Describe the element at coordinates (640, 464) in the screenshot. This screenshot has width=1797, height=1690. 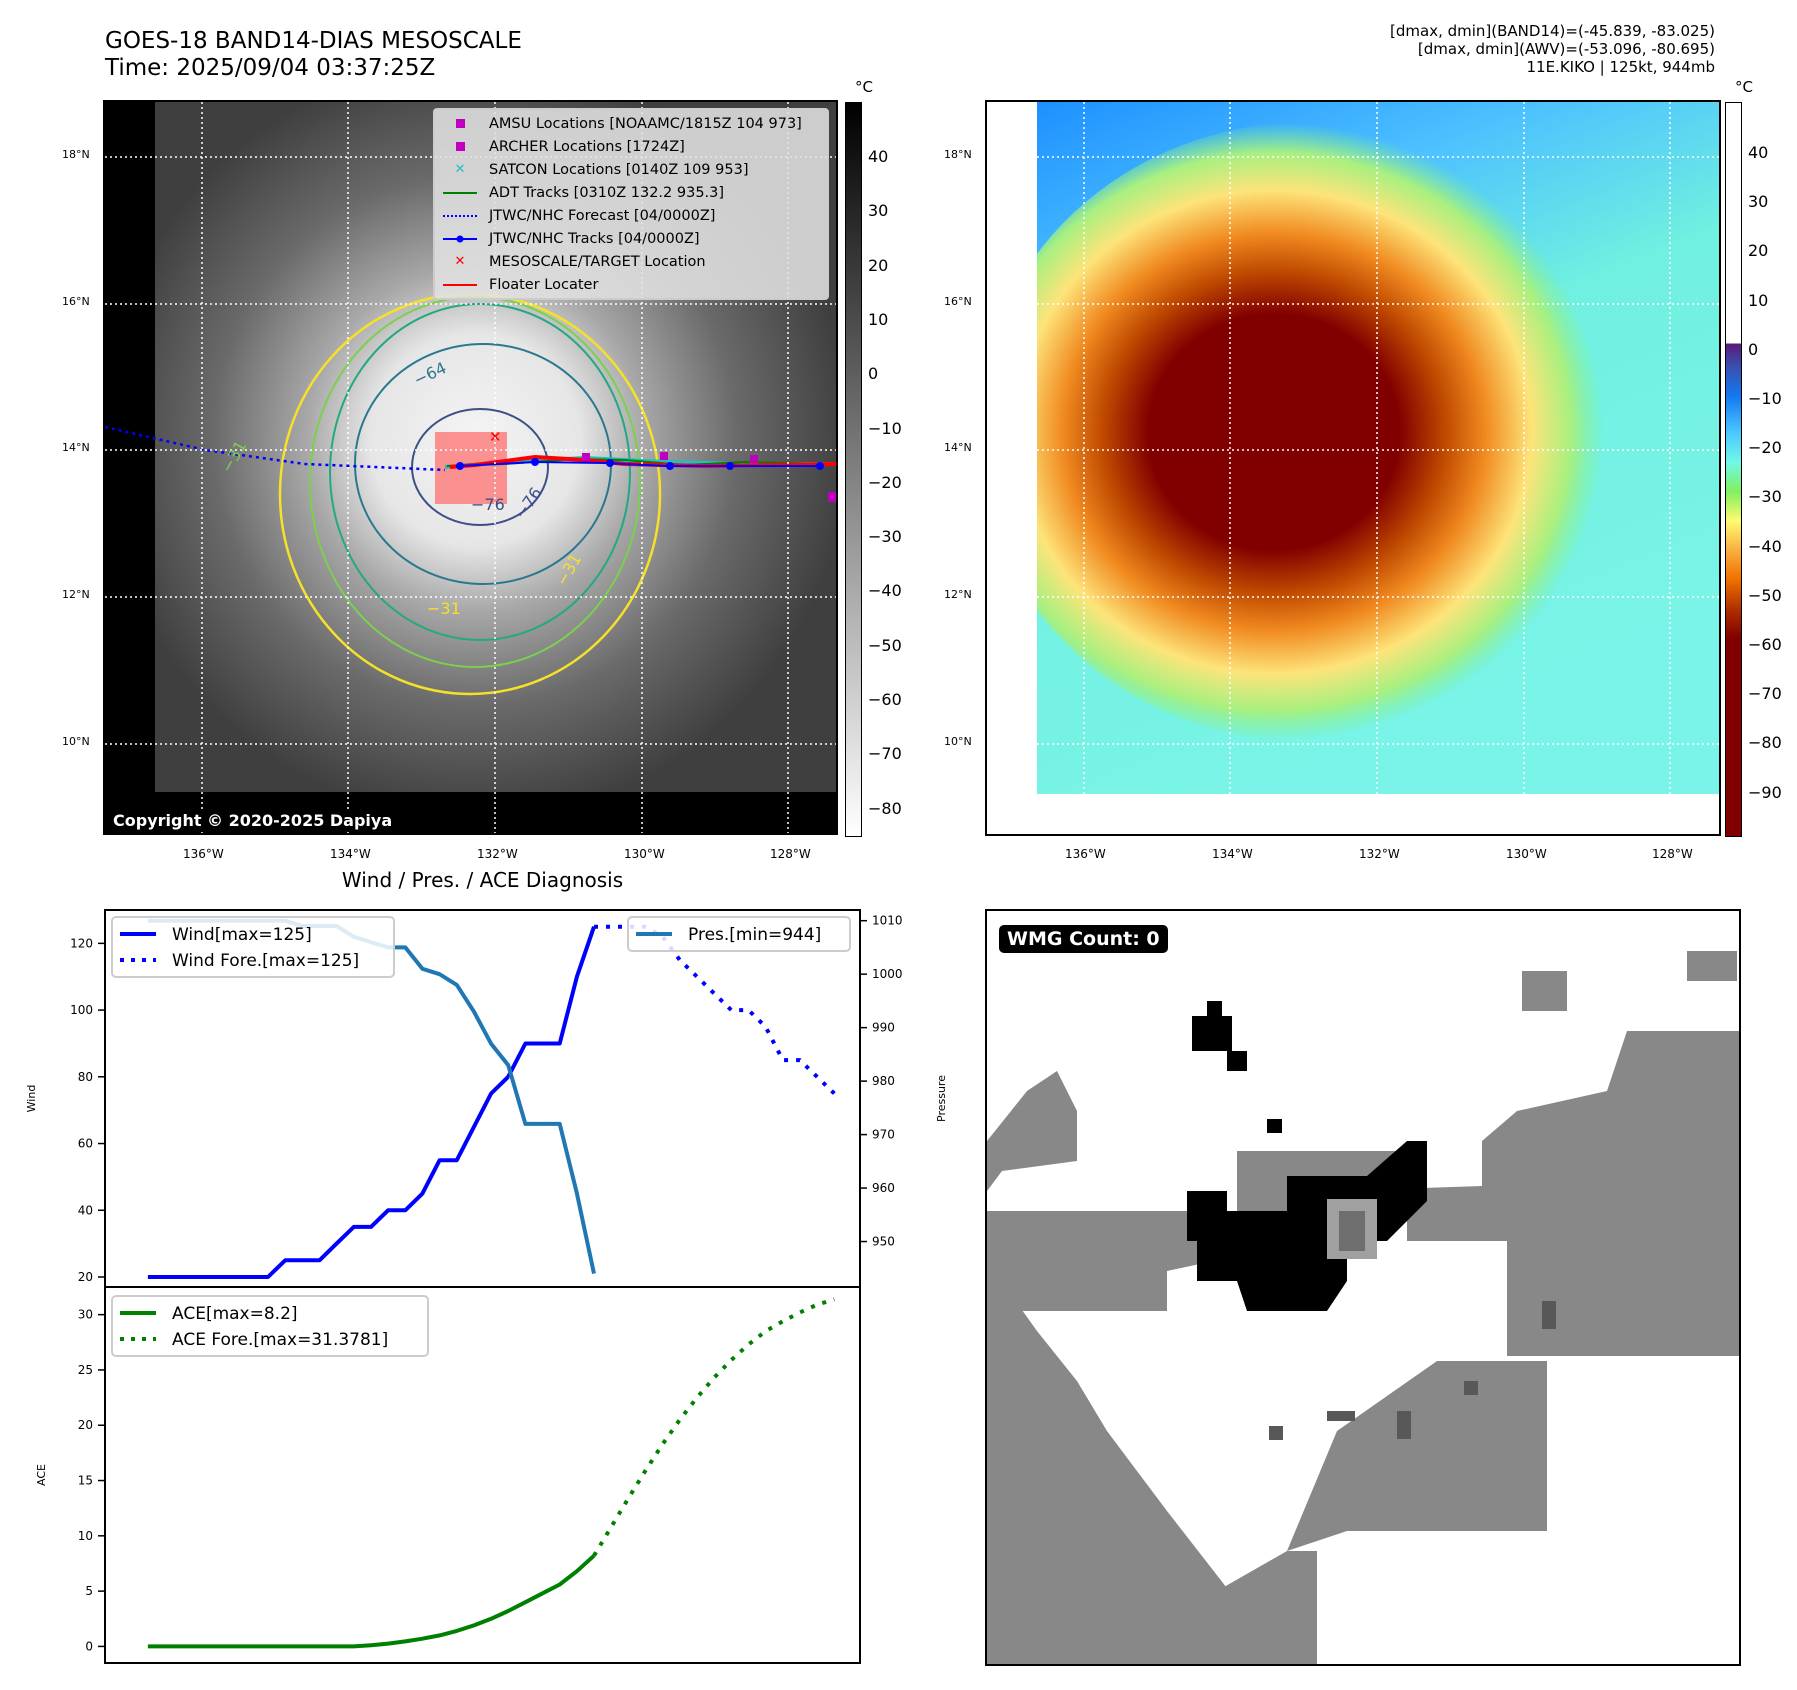
I see `jtwc-track-points` at that location.